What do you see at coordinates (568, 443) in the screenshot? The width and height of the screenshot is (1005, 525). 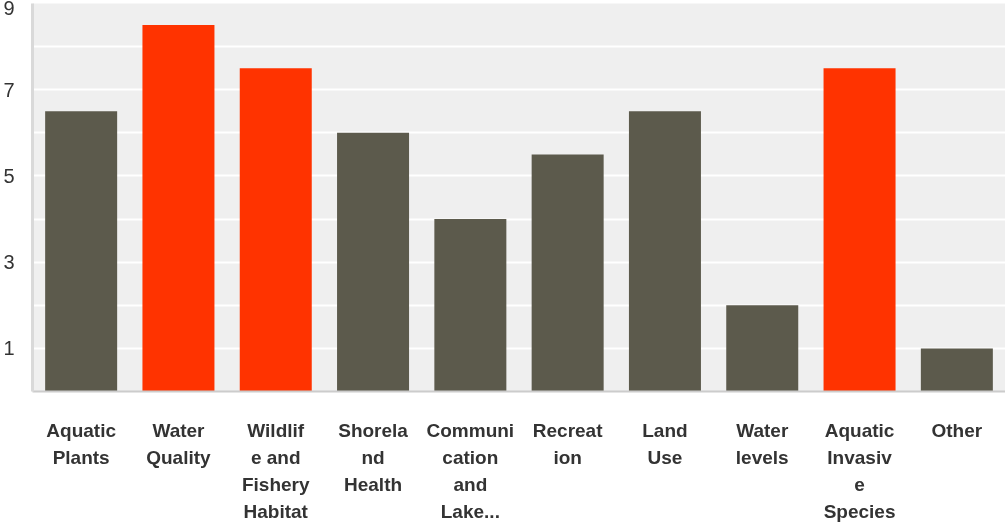 I see `x-tick-label: Recreation` at bounding box center [568, 443].